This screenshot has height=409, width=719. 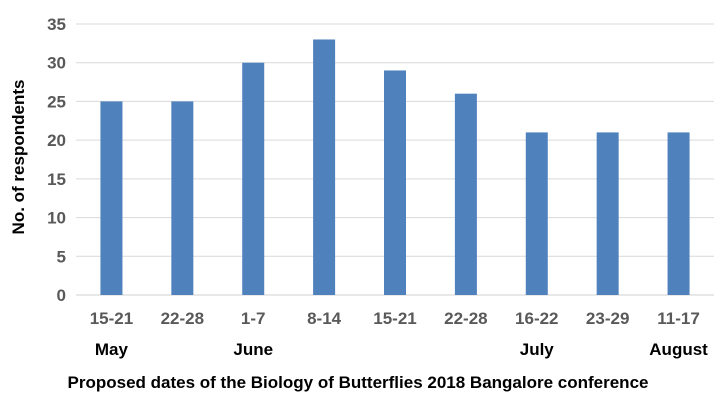 I want to click on month-label: July, so click(x=537, y=349).